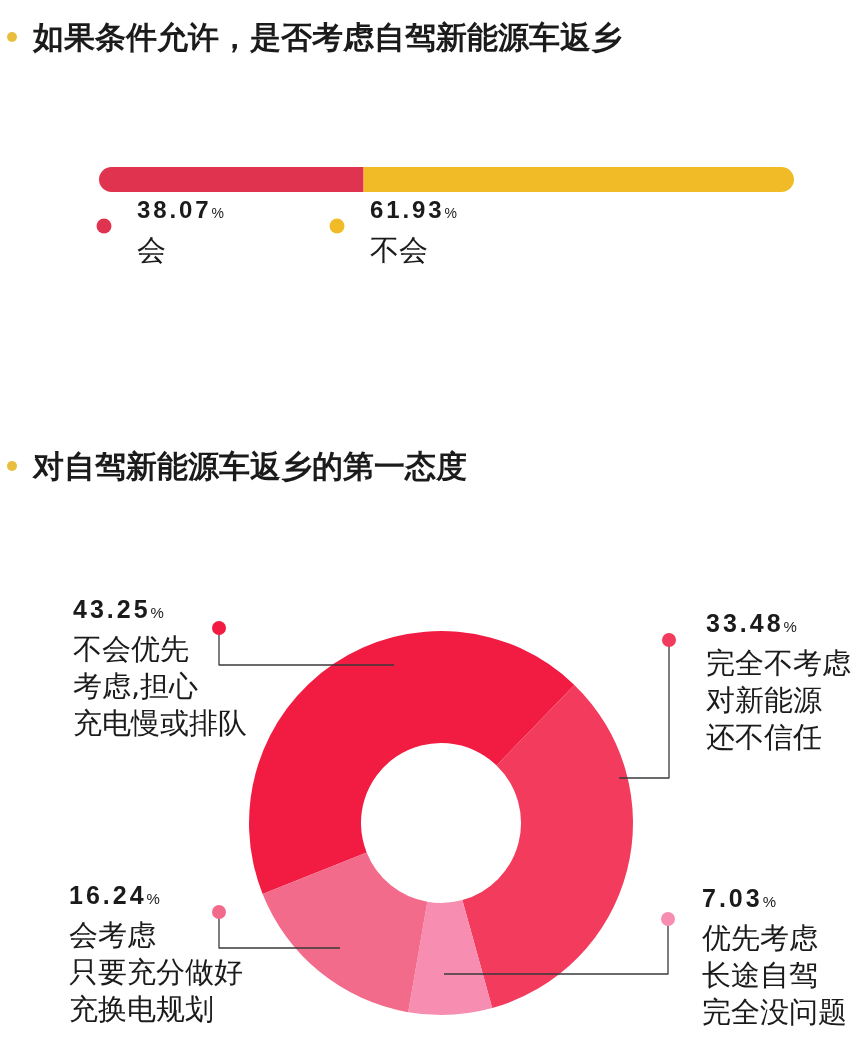 The width and height of the screenshot is (859, 1046). I want to click on data-label: 7.03%, so click(739, 898).